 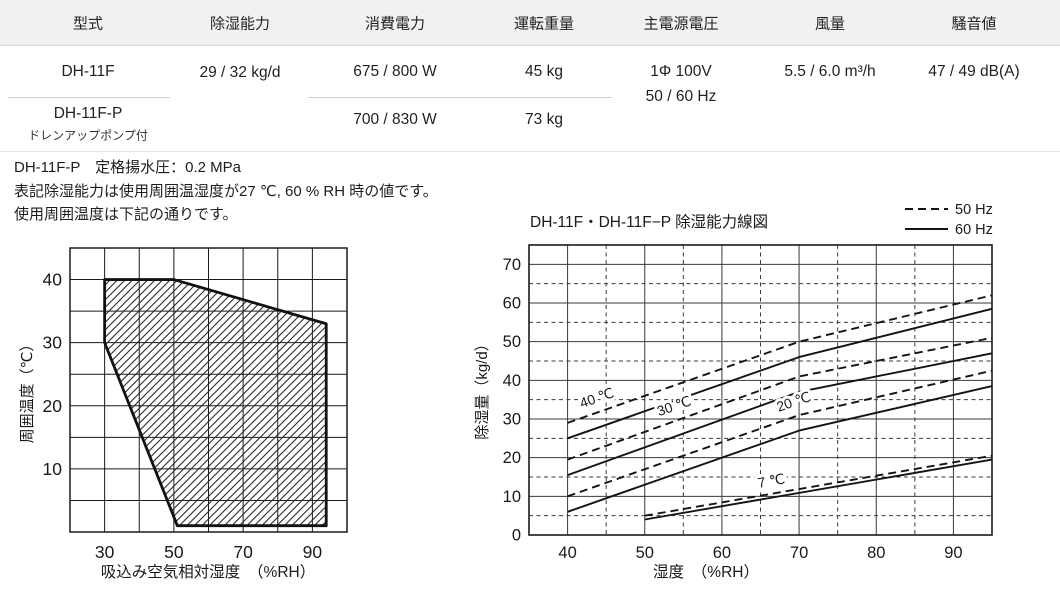 I want to click on row-divider-values, so click(x=460, y=97).